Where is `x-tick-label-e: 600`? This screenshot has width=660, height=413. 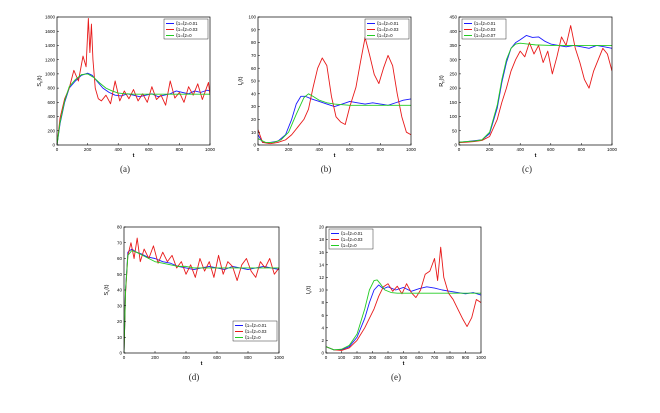
x-tick-label-e: 600 is located at coordinates (419, 357).